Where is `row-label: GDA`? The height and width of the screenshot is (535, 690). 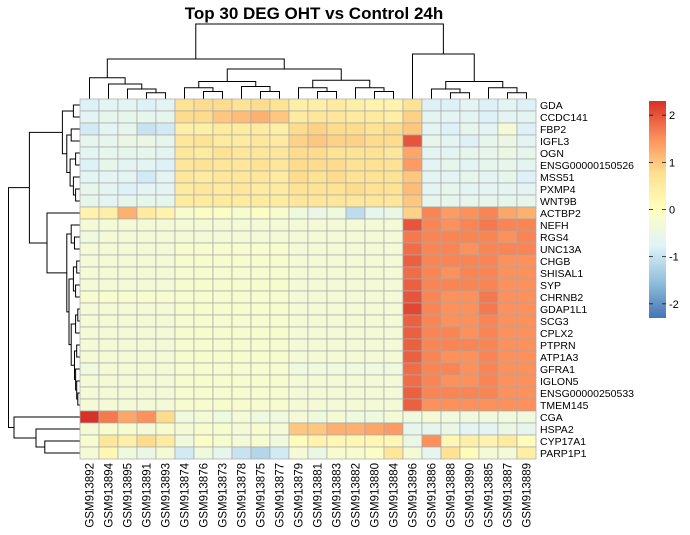
row-label: GDA is located at coordinates (551, 106).